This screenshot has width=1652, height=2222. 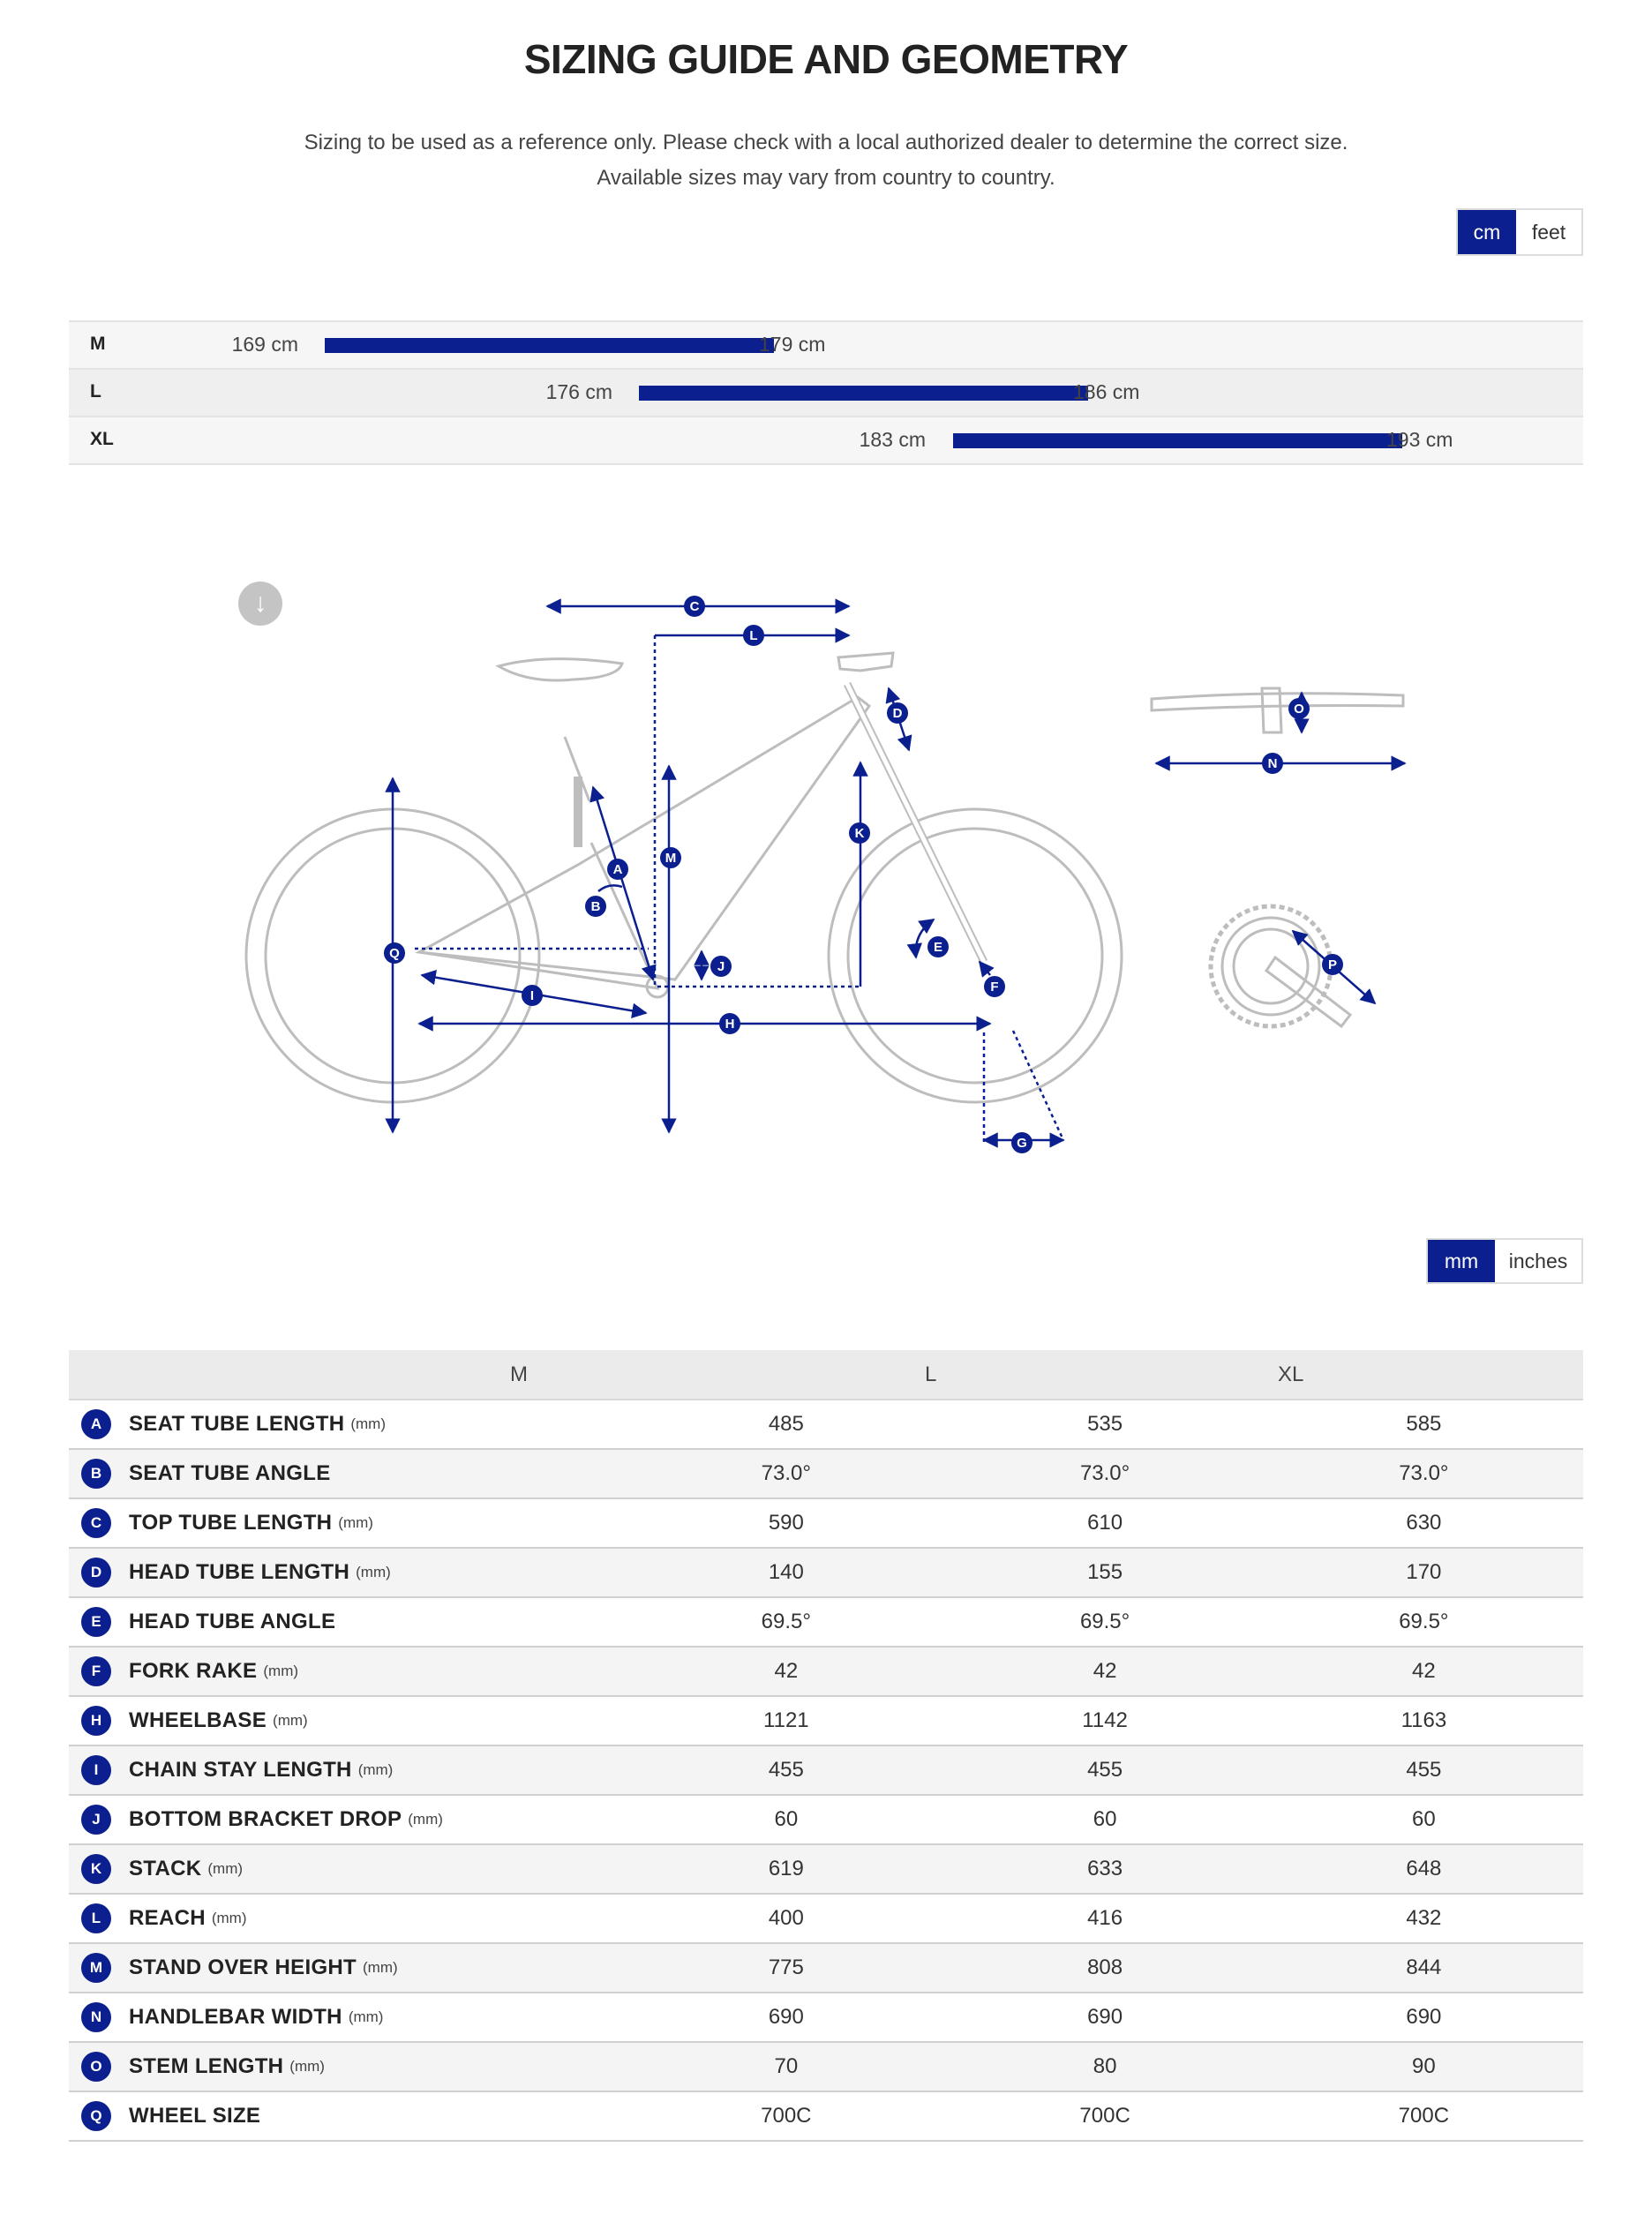 I want to click on unit-cm-button: cm, so click(x=1487, y=232).